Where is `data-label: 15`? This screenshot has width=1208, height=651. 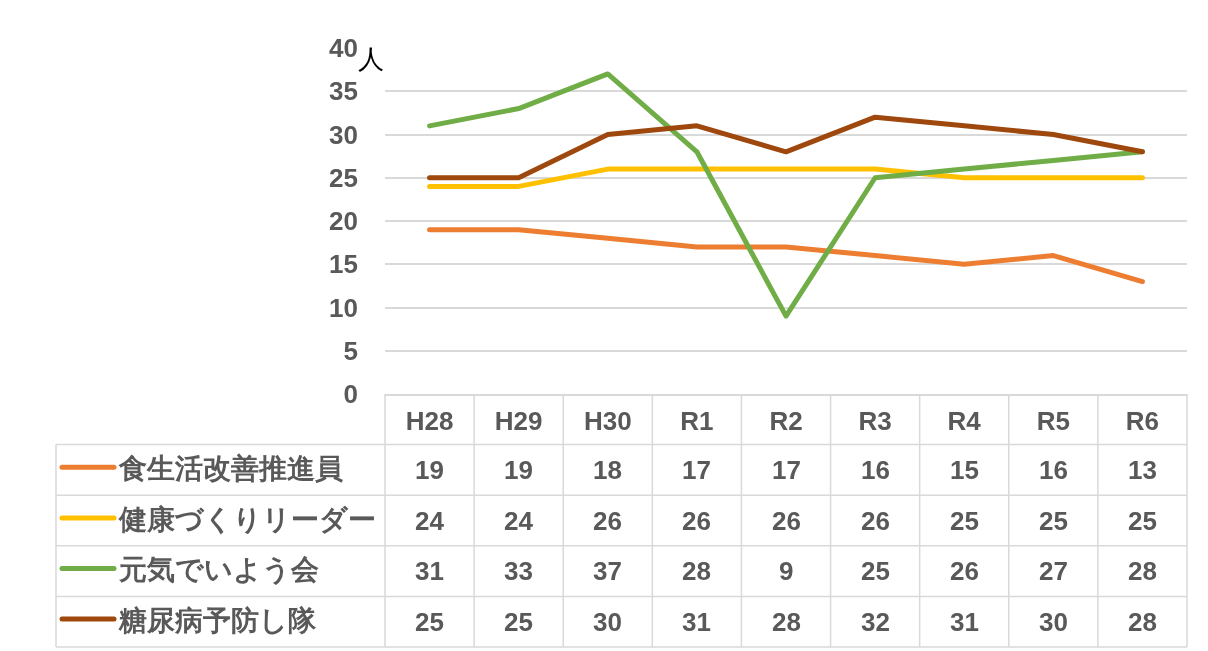
data-label: 15 is located at coordinates (964, 470).